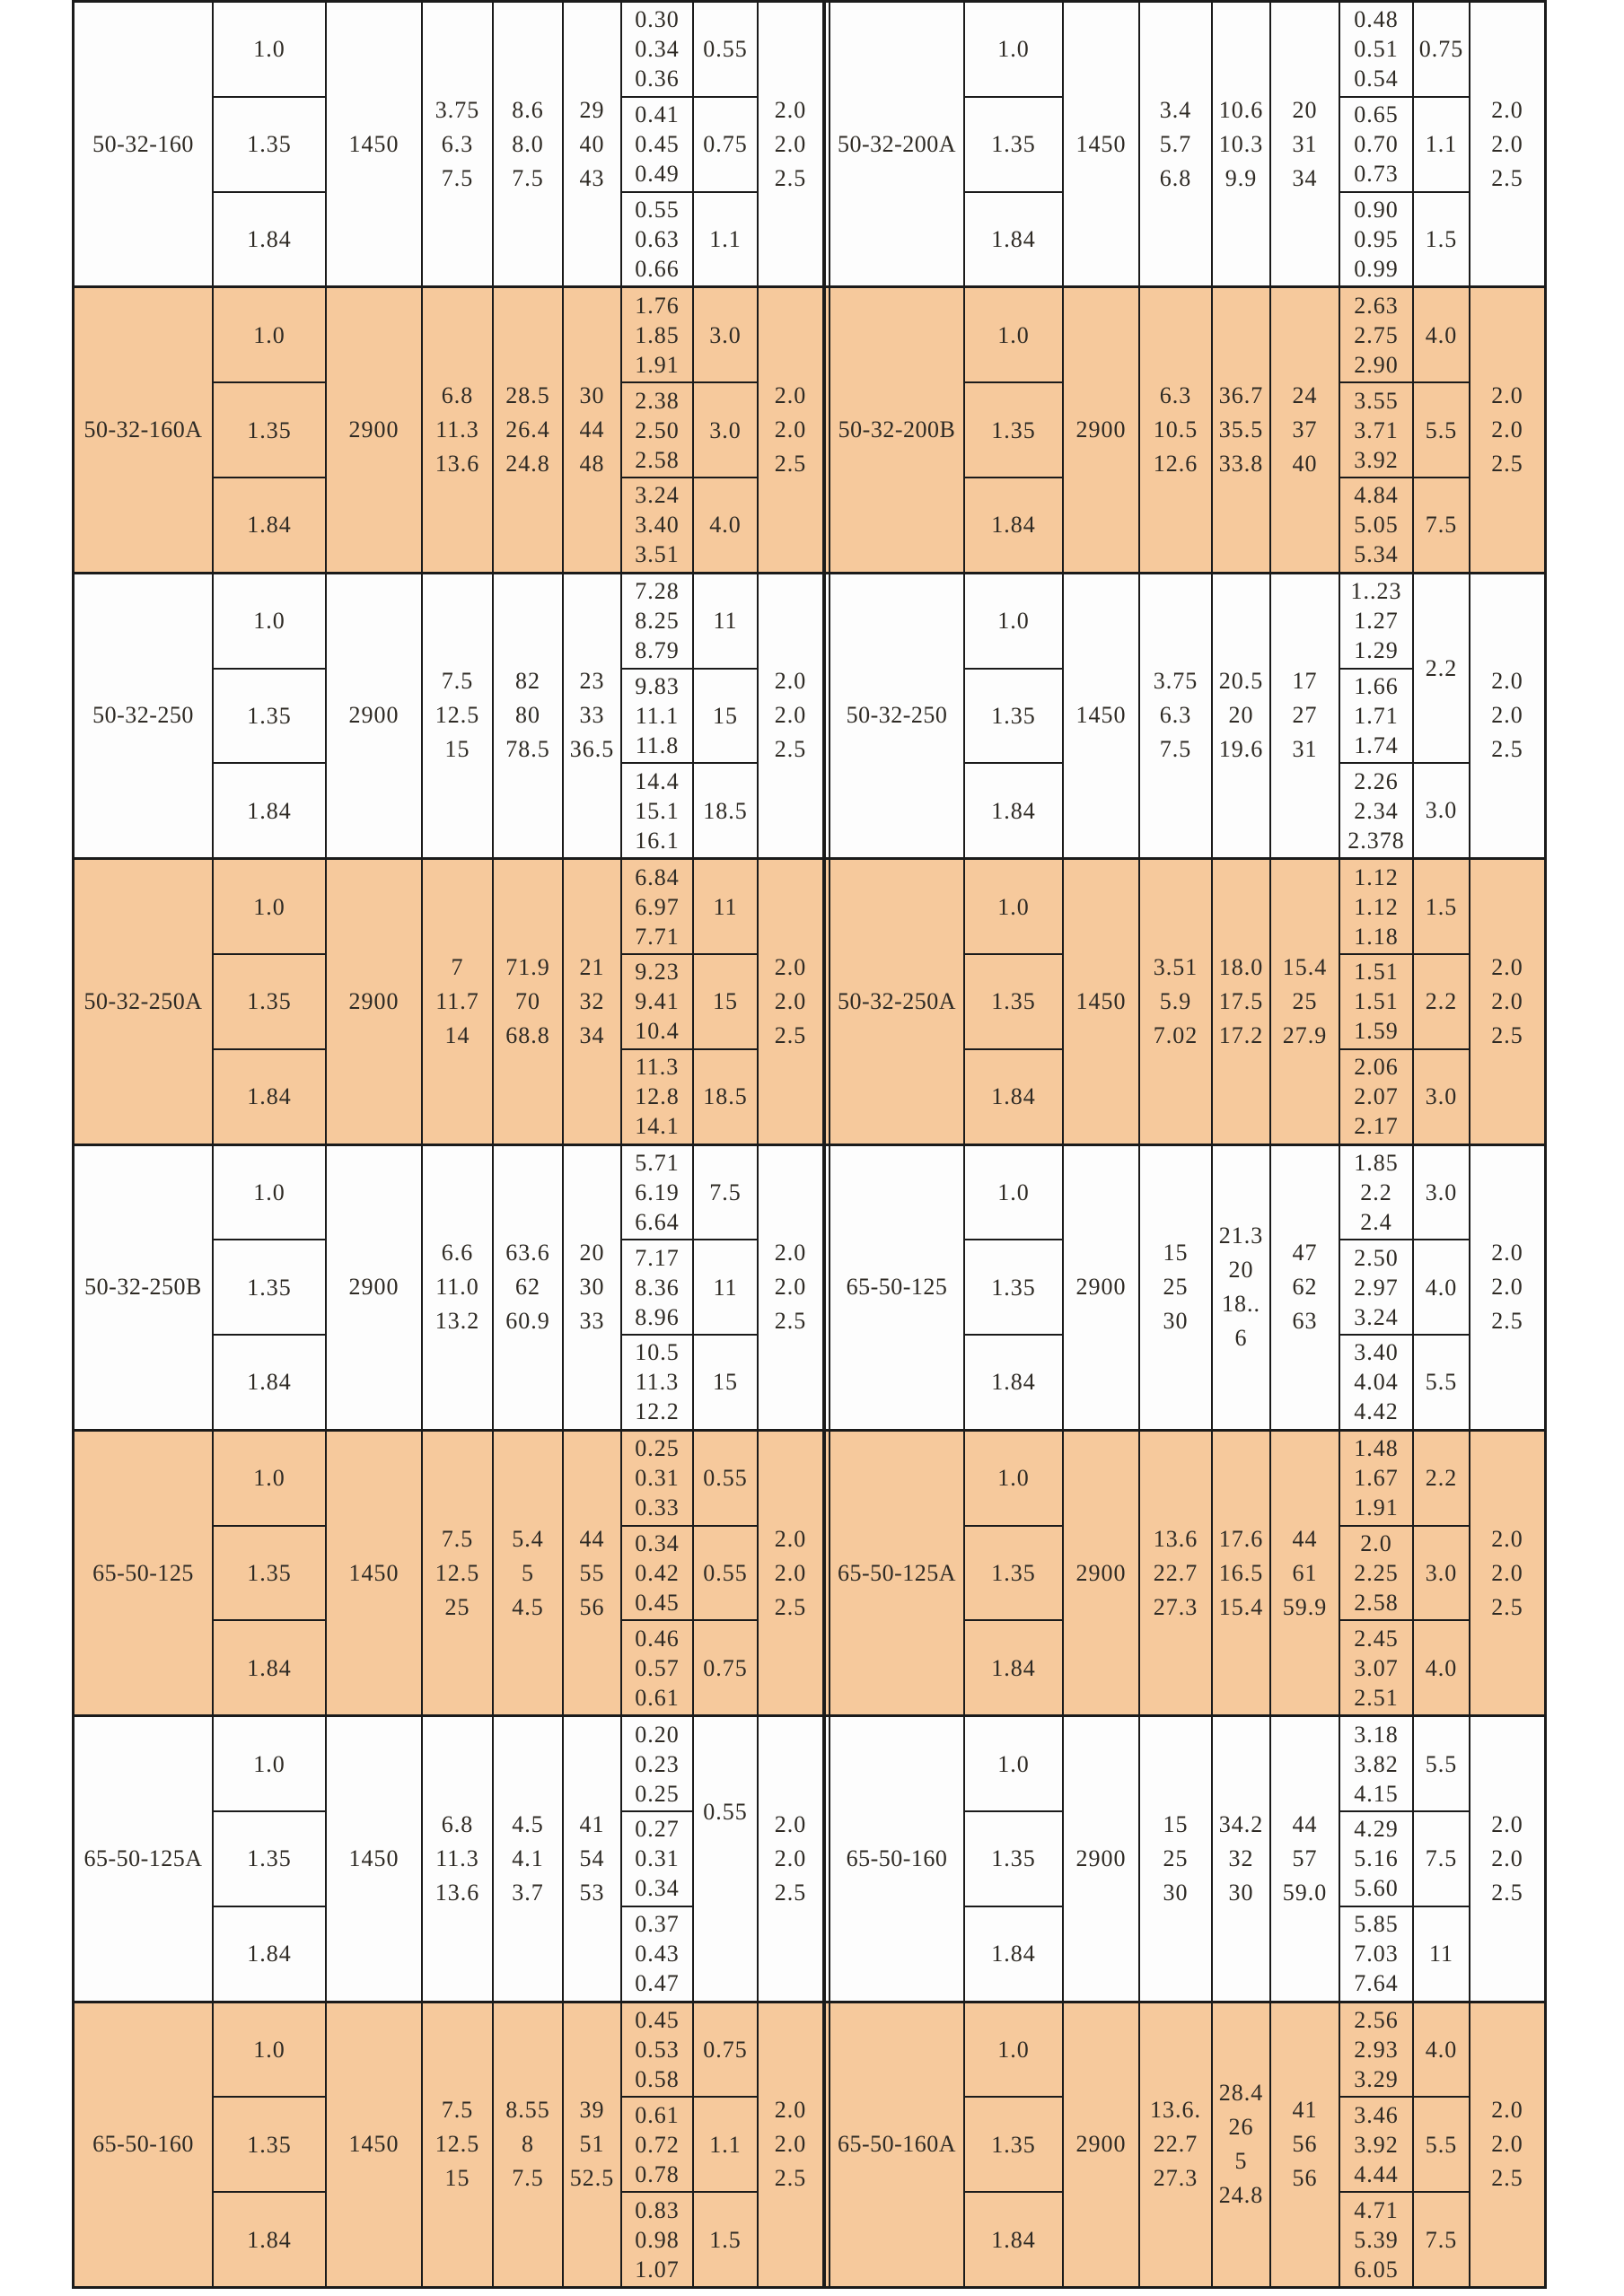  What do you see at coordinates (657, 1221) in the screenshot?
I see `npsh-cell-value: 6.64` at bounding box center [657, 1221].